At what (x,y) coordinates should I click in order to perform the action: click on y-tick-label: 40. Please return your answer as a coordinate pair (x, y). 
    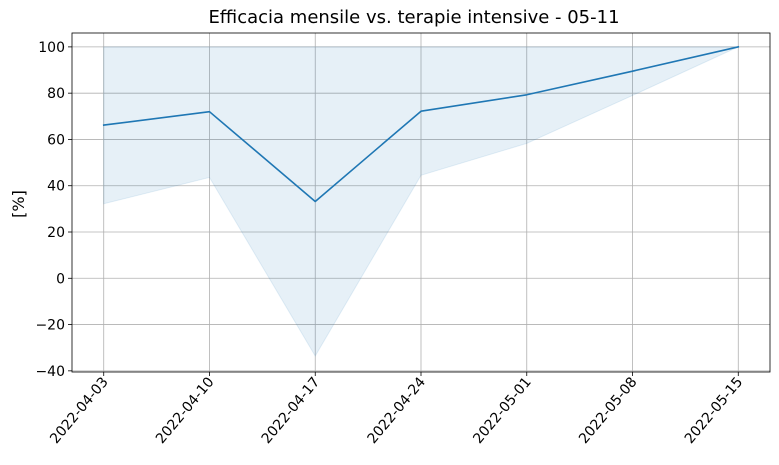
    Looking at the image, I should click on (56, 187).